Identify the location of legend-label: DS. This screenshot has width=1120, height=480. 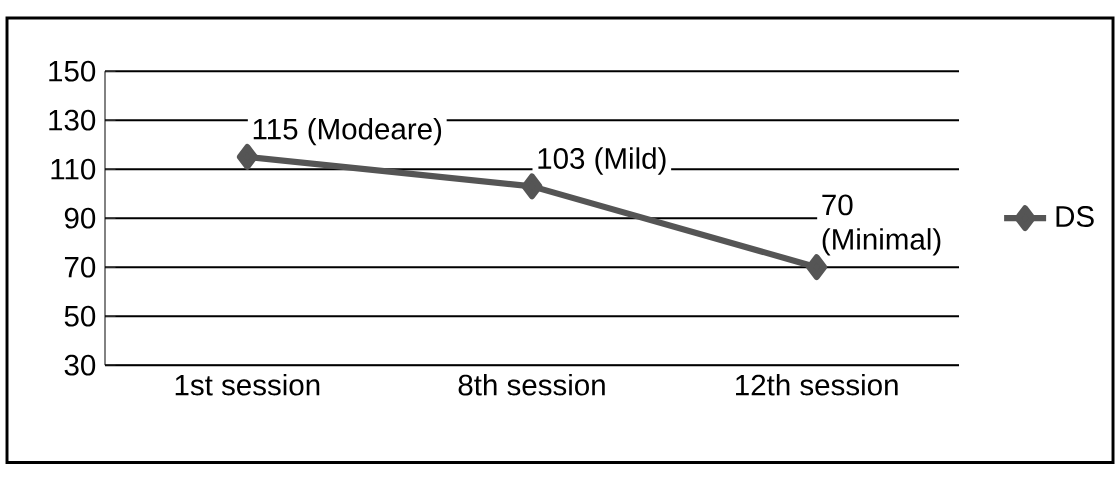
(1075, 216).